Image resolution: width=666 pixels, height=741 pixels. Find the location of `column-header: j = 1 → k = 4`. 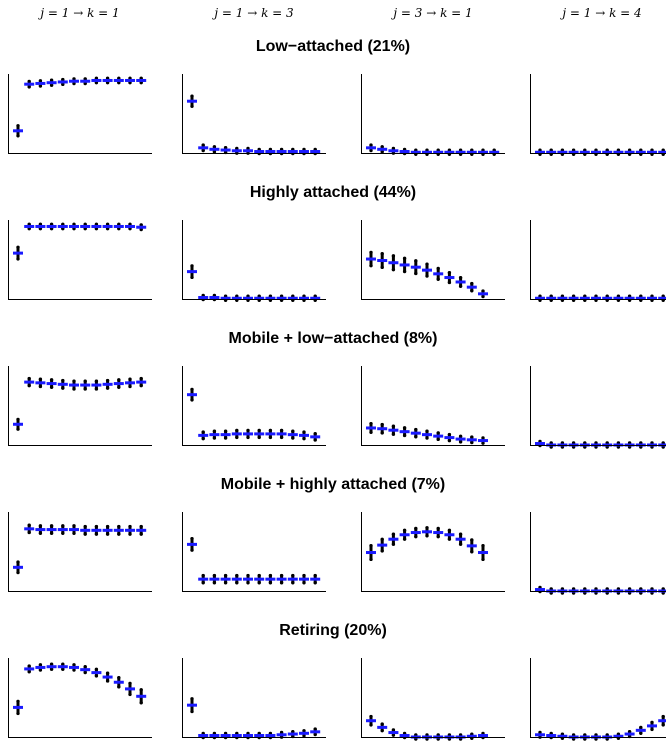

column-header: j = 1 → k = 4 is located at coordinates (602, 13).